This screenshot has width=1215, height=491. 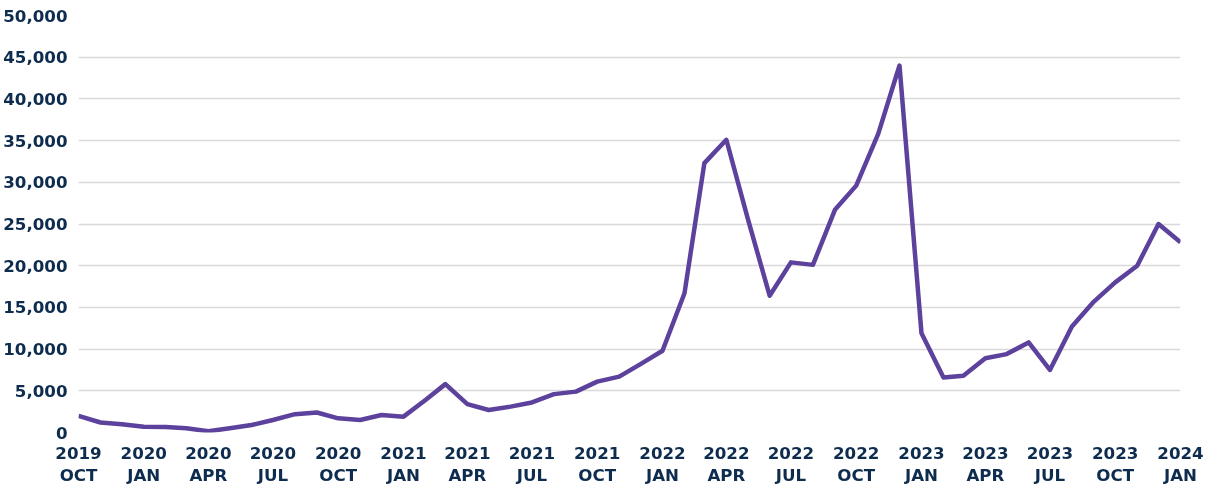 I want to click on x-tick-label: 2022 APR, so click(x=726, y=464).